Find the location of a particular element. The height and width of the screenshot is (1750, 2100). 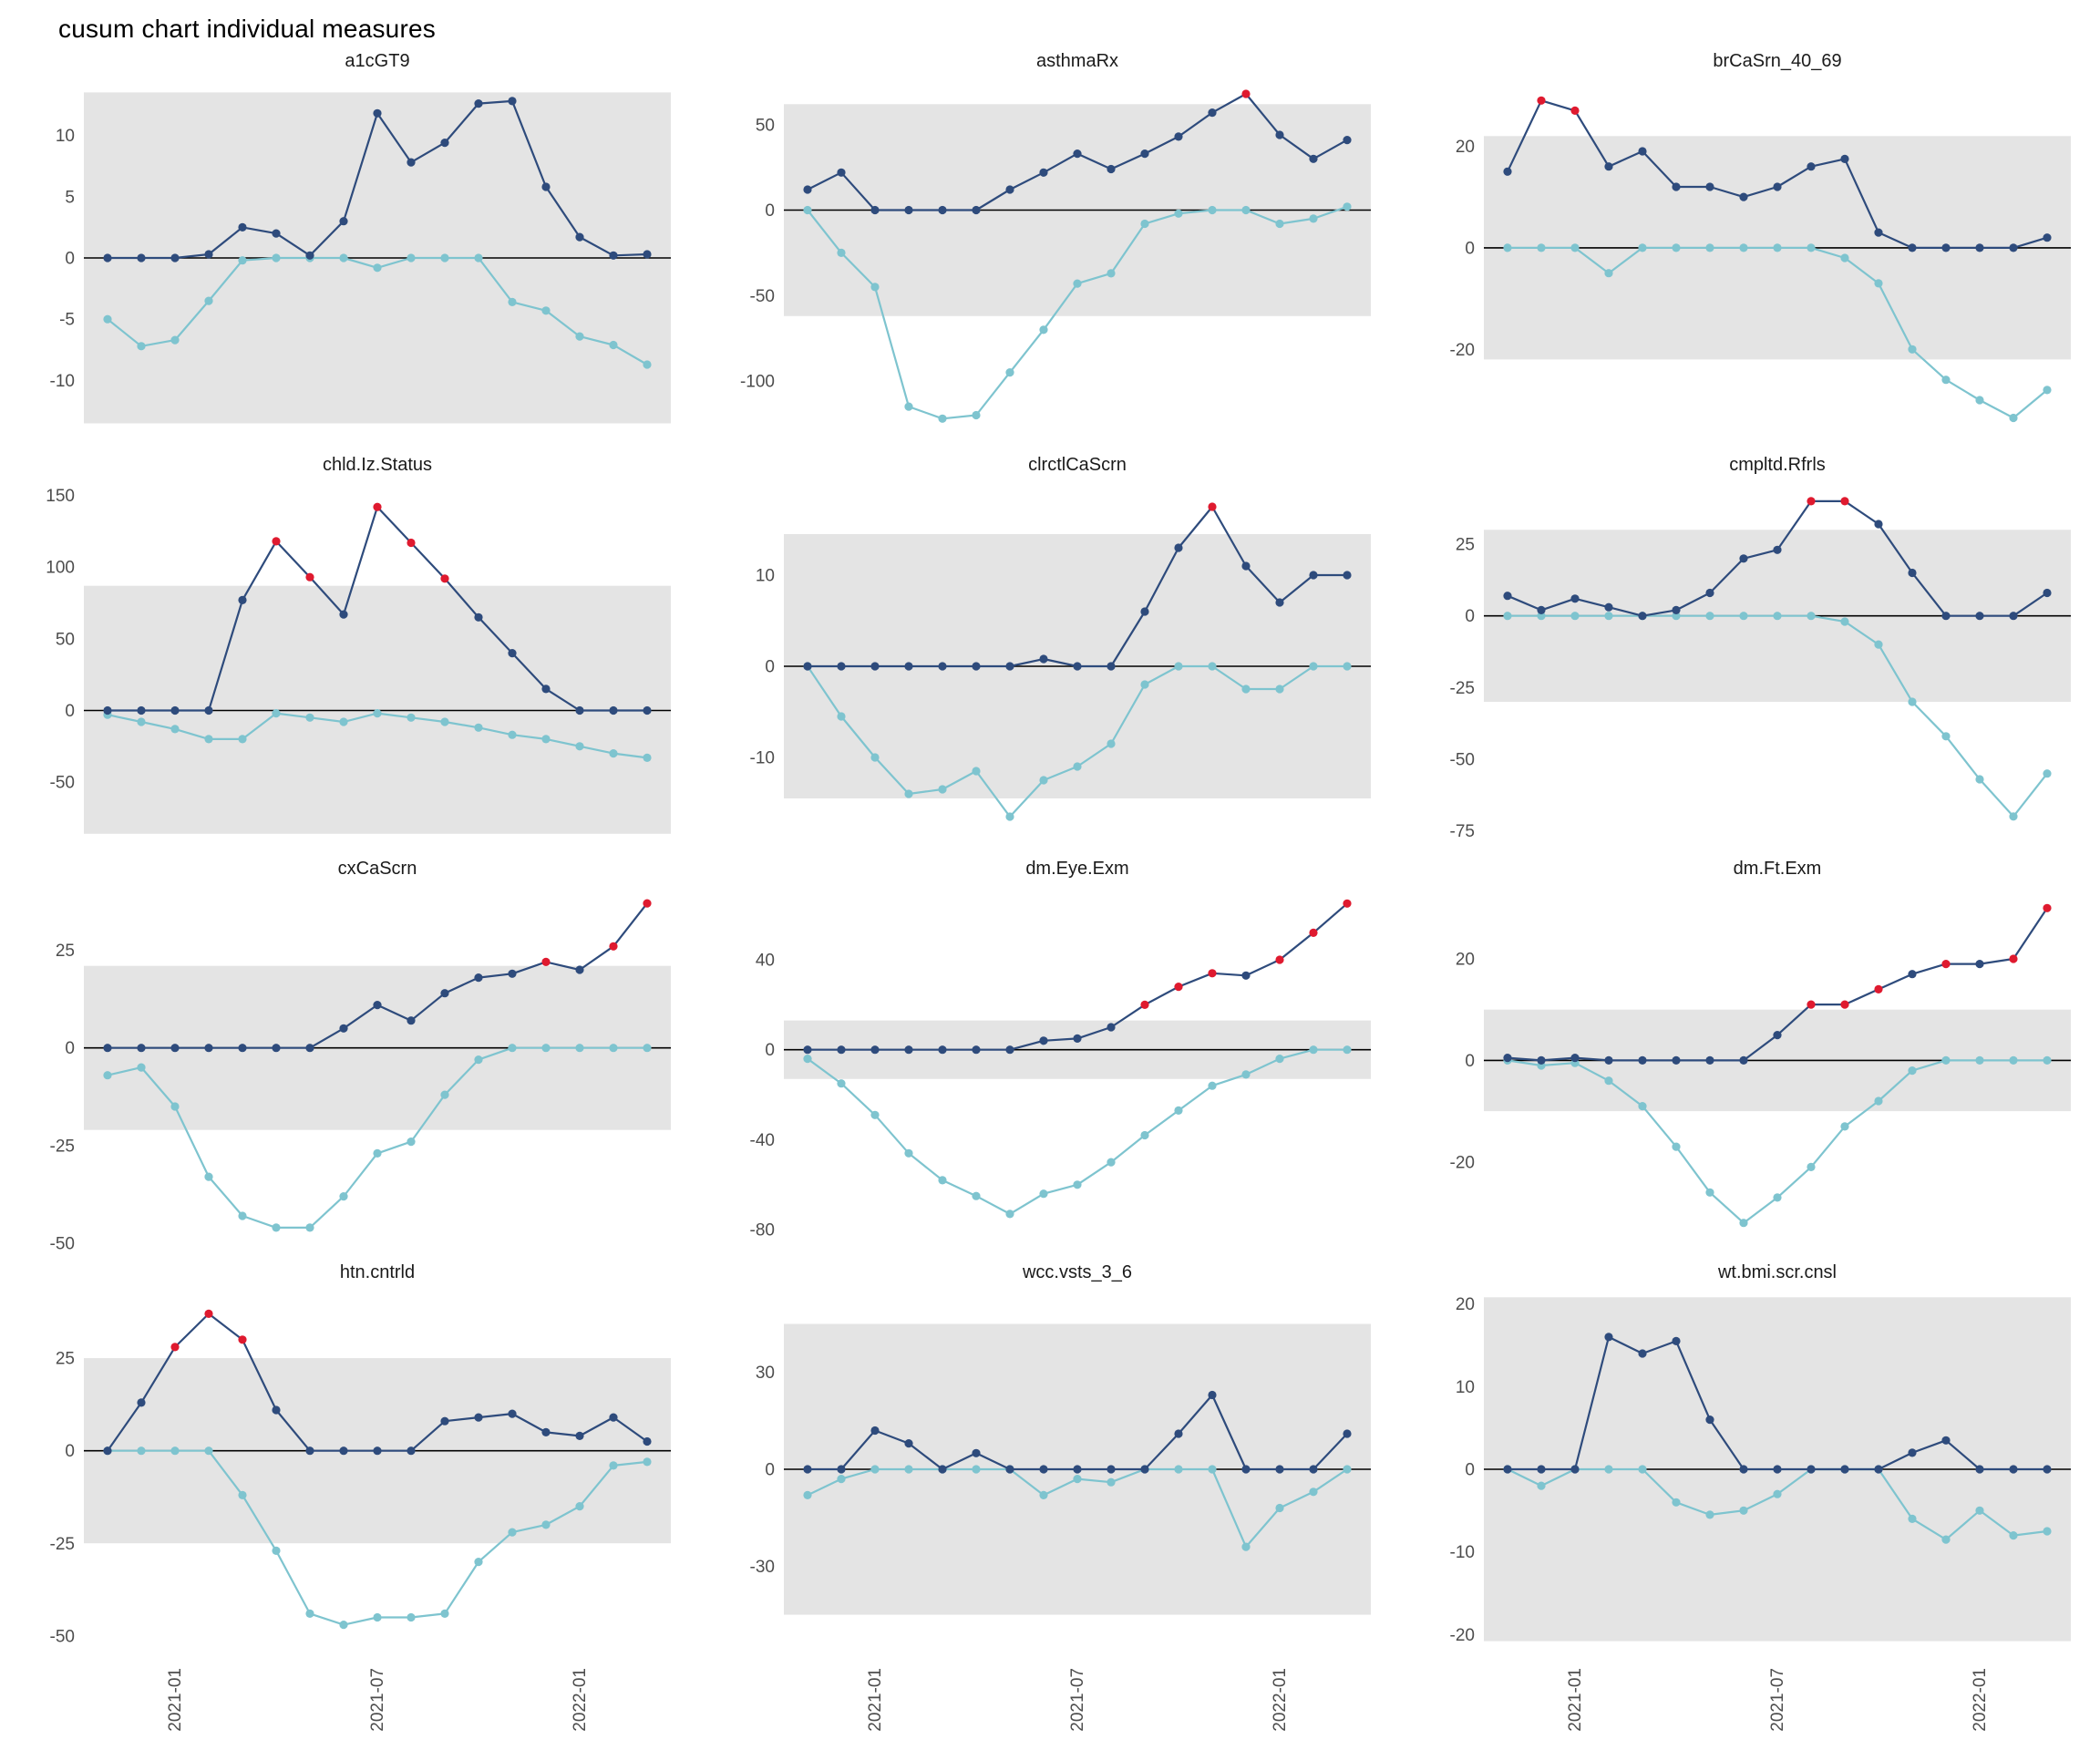

cusum-chart-wt-bmi-scr-cnsl: wt.bmi.scr.cnsl 20 10 0 -10 -20 is located at coordinates (1761, 1454).